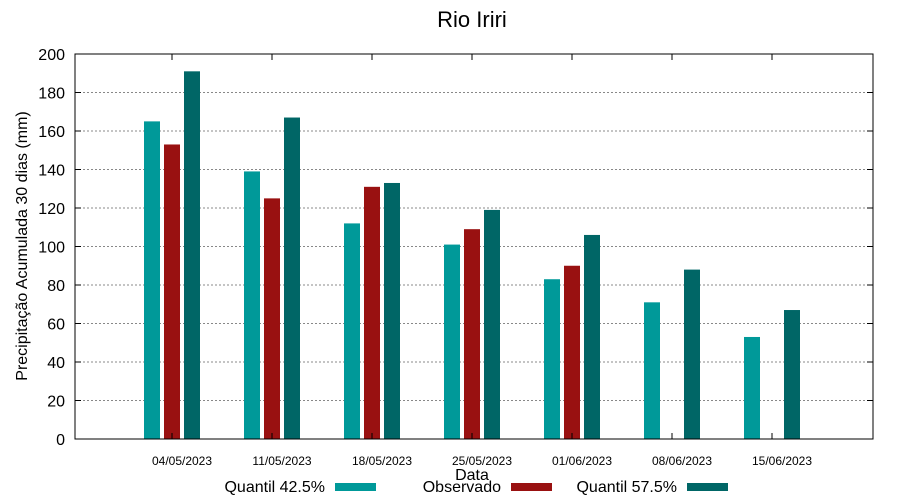  Describe the element at coordinates (782, 461) in the screenshot. I see `x-tick-label: 15/06/2023` at that location.